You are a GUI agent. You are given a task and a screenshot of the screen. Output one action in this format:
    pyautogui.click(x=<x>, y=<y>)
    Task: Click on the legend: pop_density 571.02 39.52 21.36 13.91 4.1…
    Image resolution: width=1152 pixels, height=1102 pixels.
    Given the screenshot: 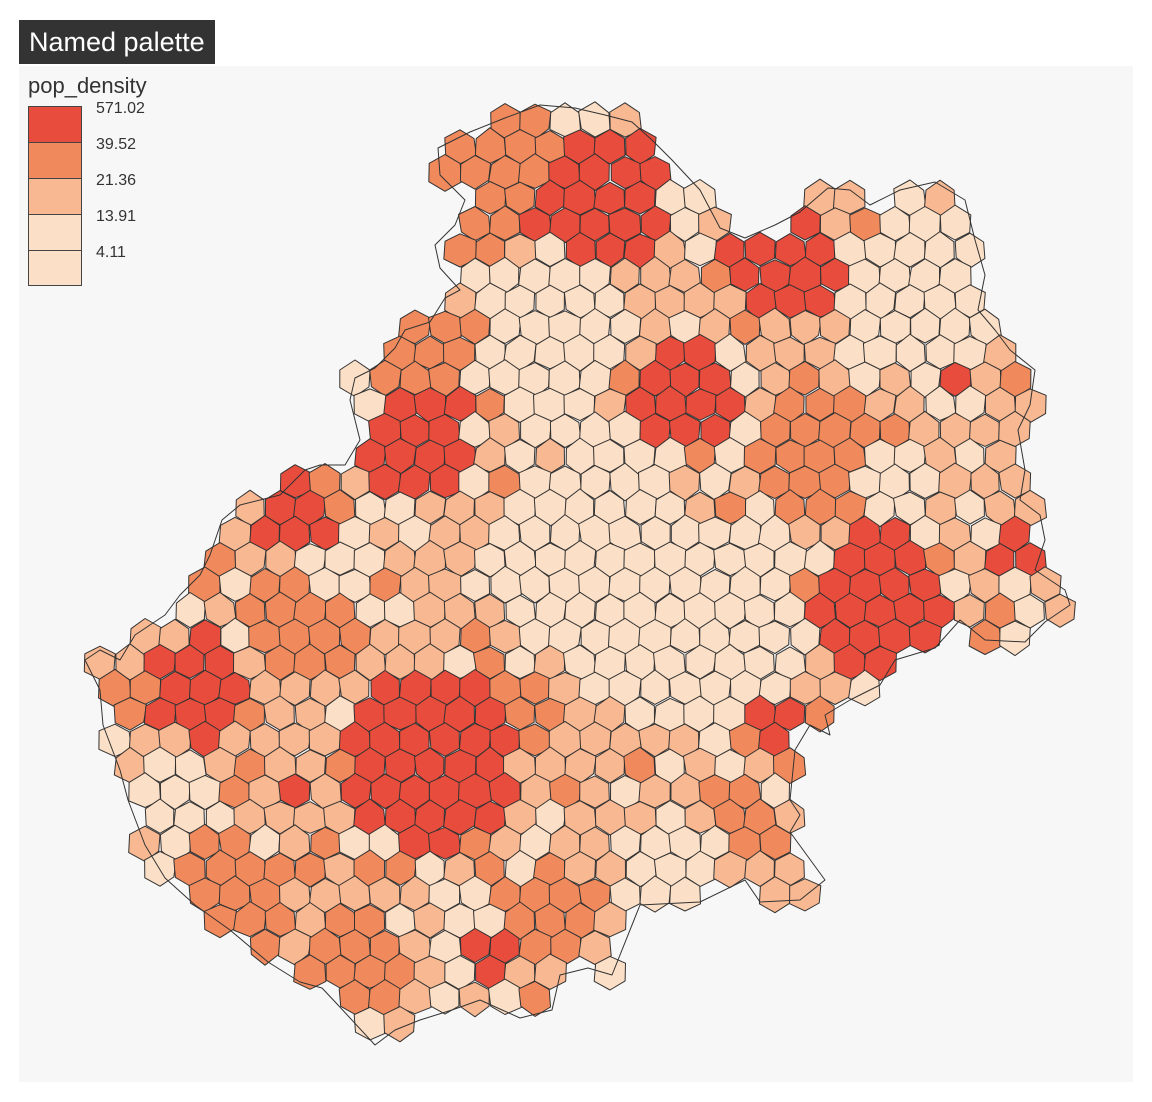 What is the action you would take?
    pyautogui.click(x=87, y=179)
    